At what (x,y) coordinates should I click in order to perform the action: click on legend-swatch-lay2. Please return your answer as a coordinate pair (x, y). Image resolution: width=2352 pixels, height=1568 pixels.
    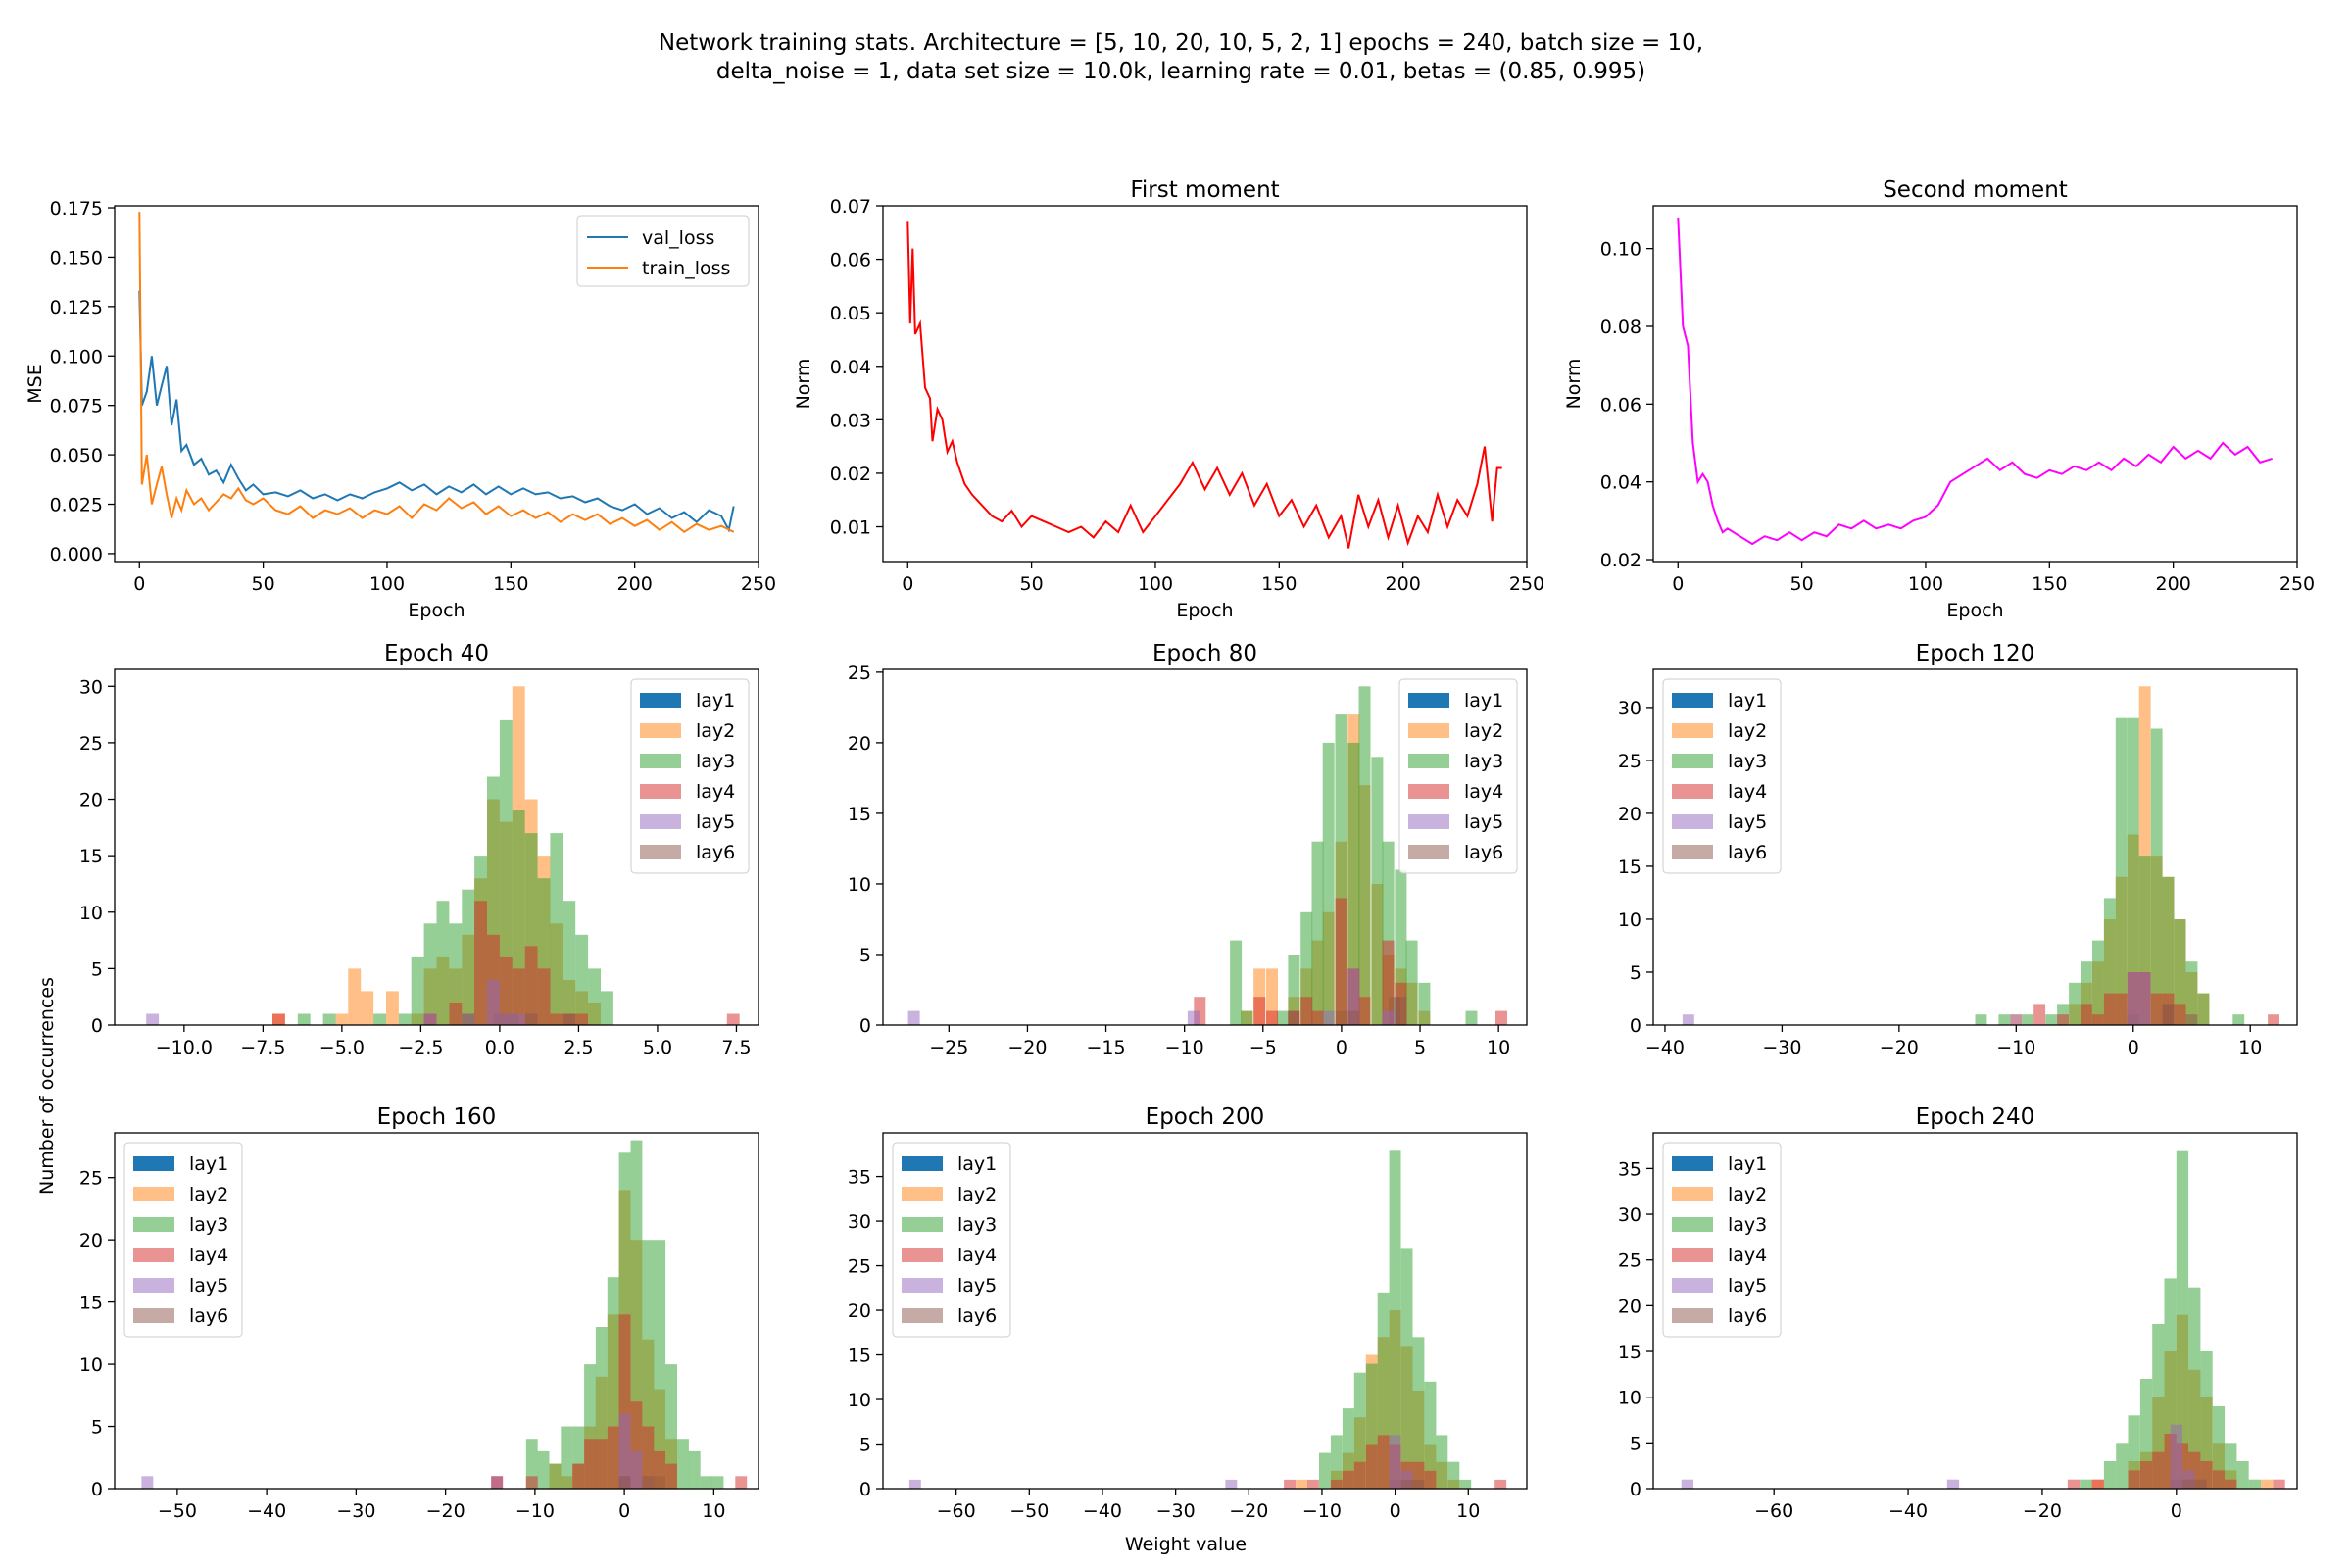
    Looking at the image, I should click on (1428, 730).